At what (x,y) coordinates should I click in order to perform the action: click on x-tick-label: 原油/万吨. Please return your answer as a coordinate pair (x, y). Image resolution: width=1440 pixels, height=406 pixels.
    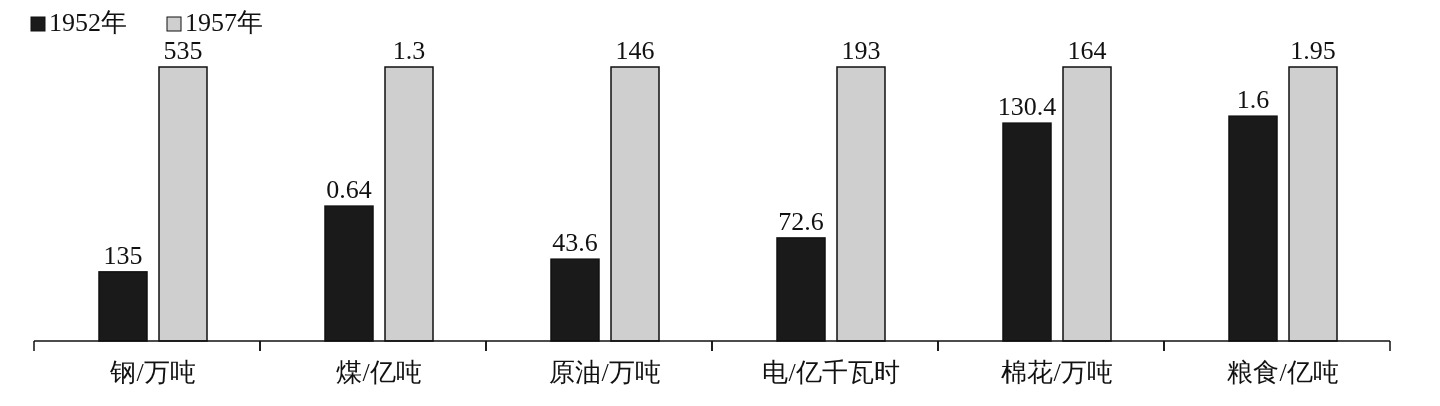
    Looking at the image, I should click on (605, 372).